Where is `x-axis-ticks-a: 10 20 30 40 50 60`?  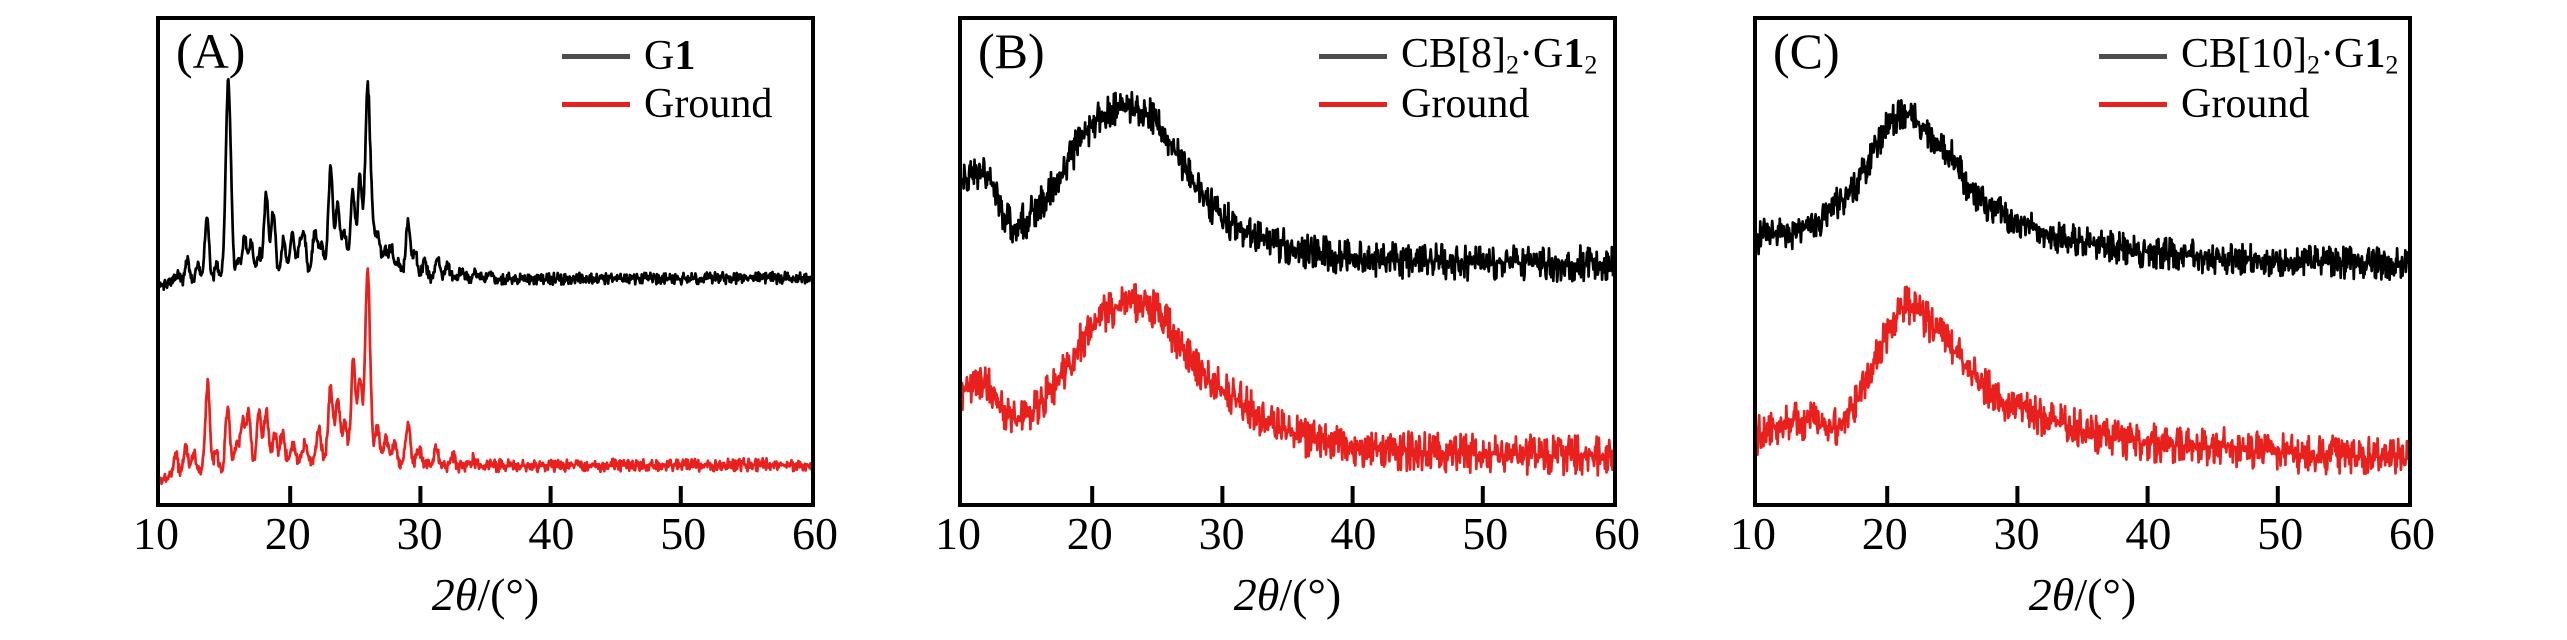 x-axis-ticks-a: 10 20 30 40 50 60 is located at coordinates (485, 535).